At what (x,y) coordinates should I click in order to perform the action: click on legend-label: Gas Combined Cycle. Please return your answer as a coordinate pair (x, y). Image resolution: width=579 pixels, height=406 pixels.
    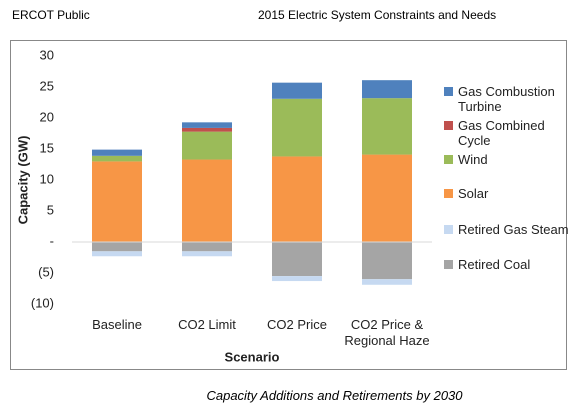
    Looking at the image, I should click on (501, 133).